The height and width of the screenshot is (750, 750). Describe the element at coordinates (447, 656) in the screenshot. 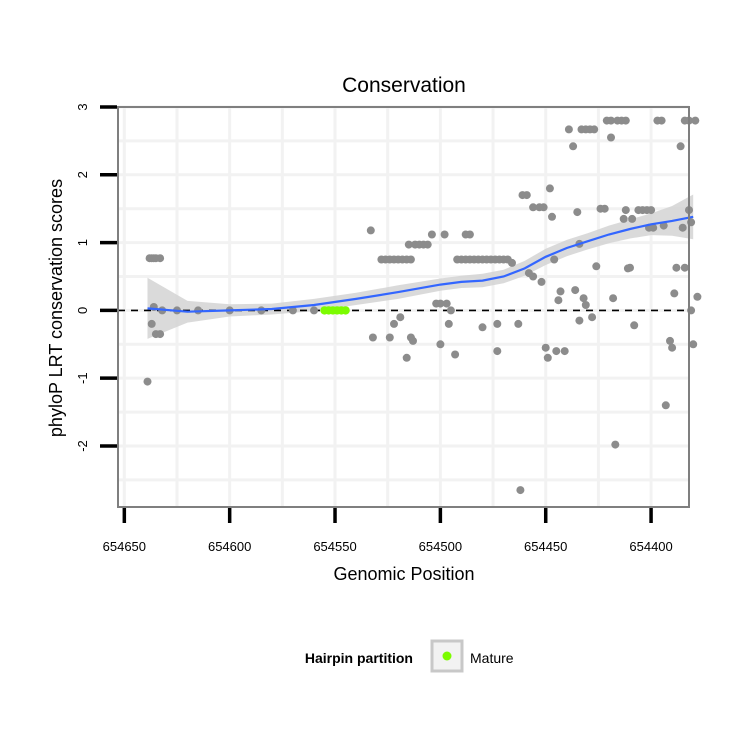

I see `legend-mature-dot` at that location.